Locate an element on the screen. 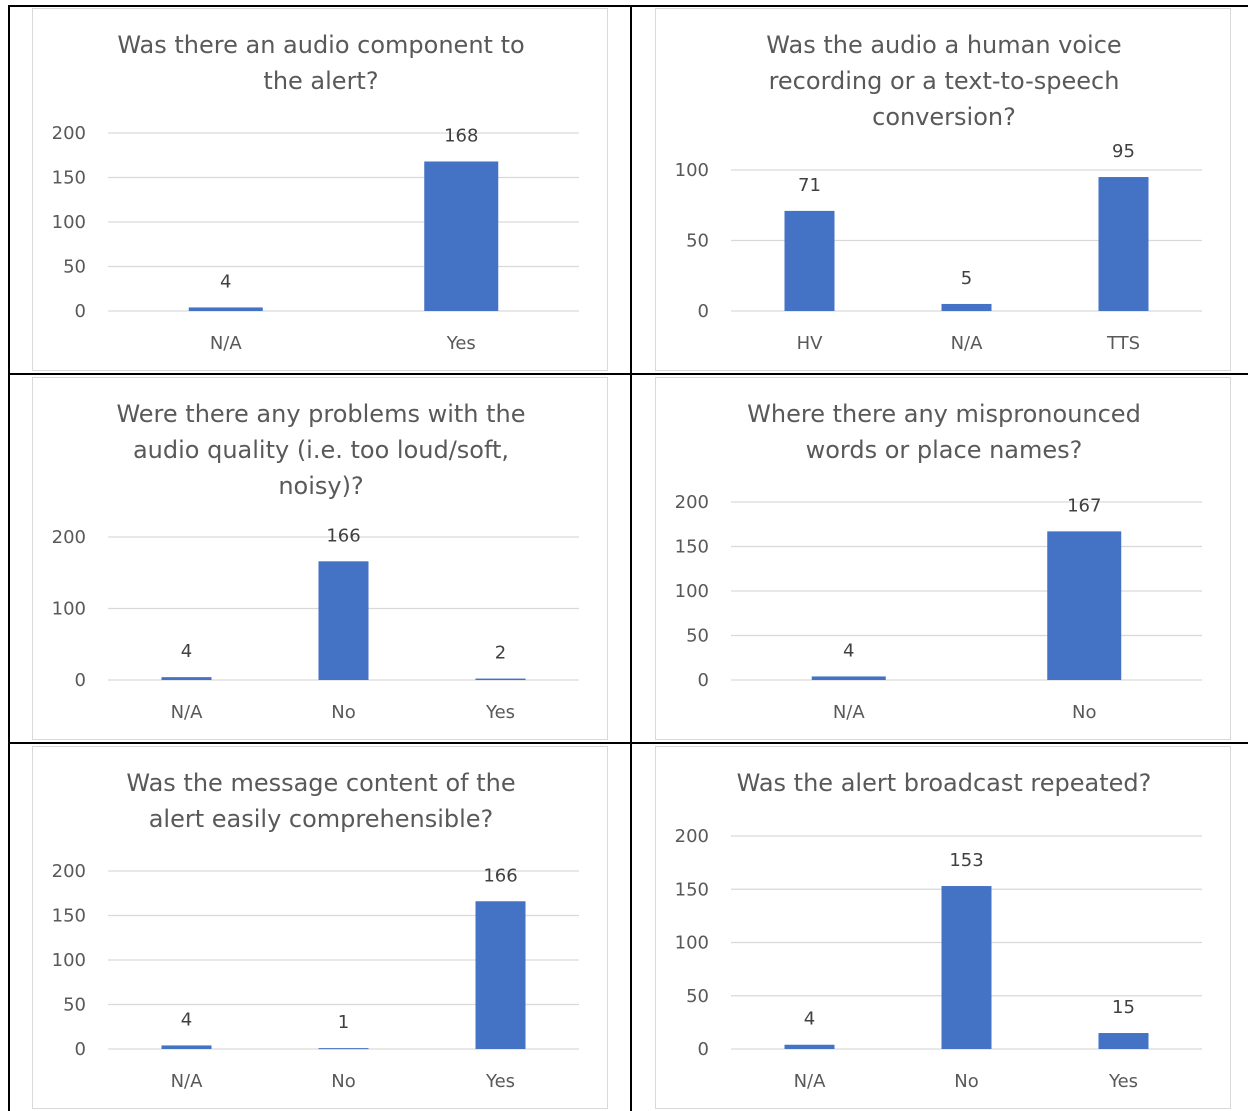  chart-plot-audio-component: 0 50 100 150 200 4 N/A 168 Yes is located at coordinates (315, 238).